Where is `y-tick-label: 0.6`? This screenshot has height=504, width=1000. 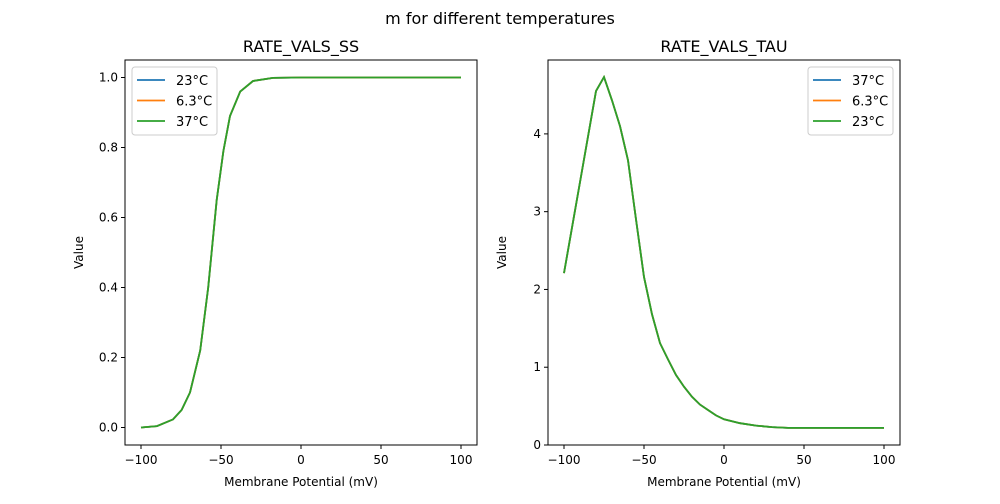
y-tick-label: 0.6 is located at coordinates (108, 218).